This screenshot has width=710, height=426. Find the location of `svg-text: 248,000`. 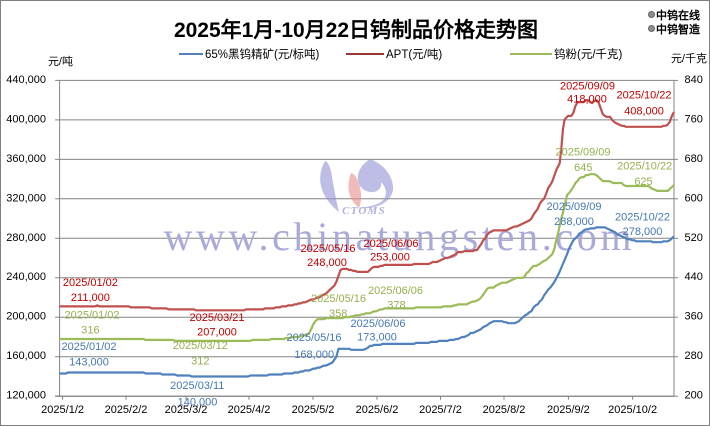

svg-text: 248,000 is located at coordinates (327, 263).